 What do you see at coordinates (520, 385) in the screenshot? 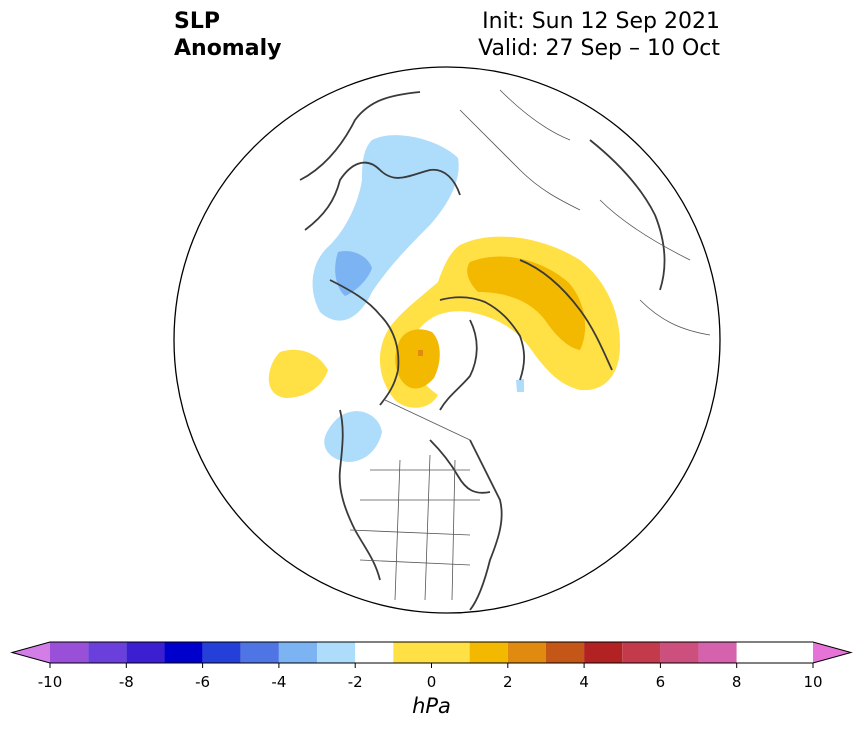
I see `anomaly-negative-small` at bounding box center [520, 385].